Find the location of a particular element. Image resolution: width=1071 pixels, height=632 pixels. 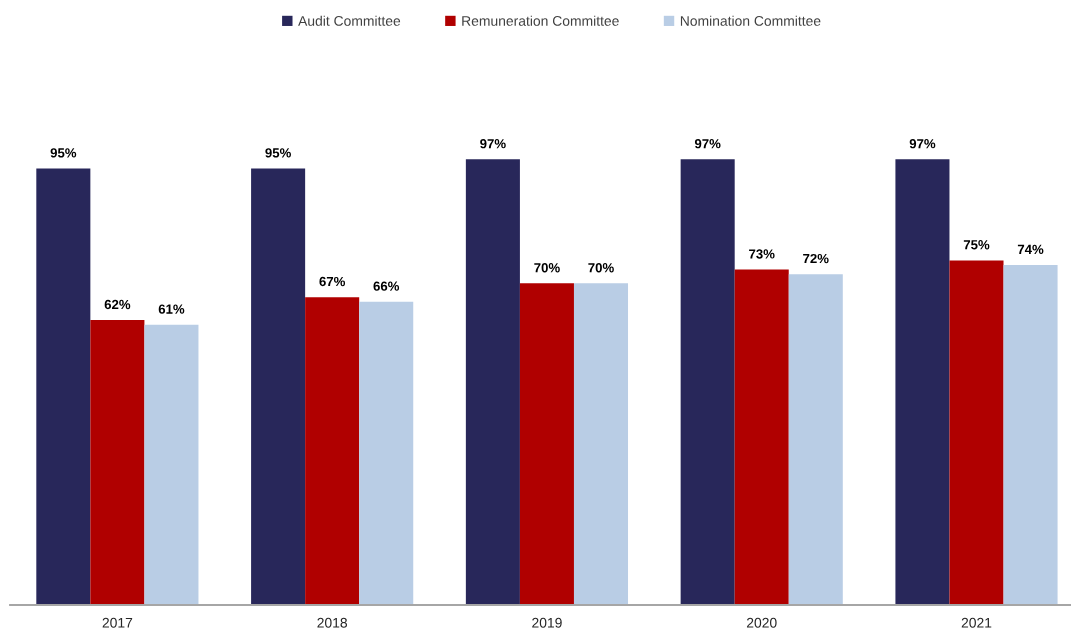

legend-label: Nomination Committee is located at coordinates (750, 20).